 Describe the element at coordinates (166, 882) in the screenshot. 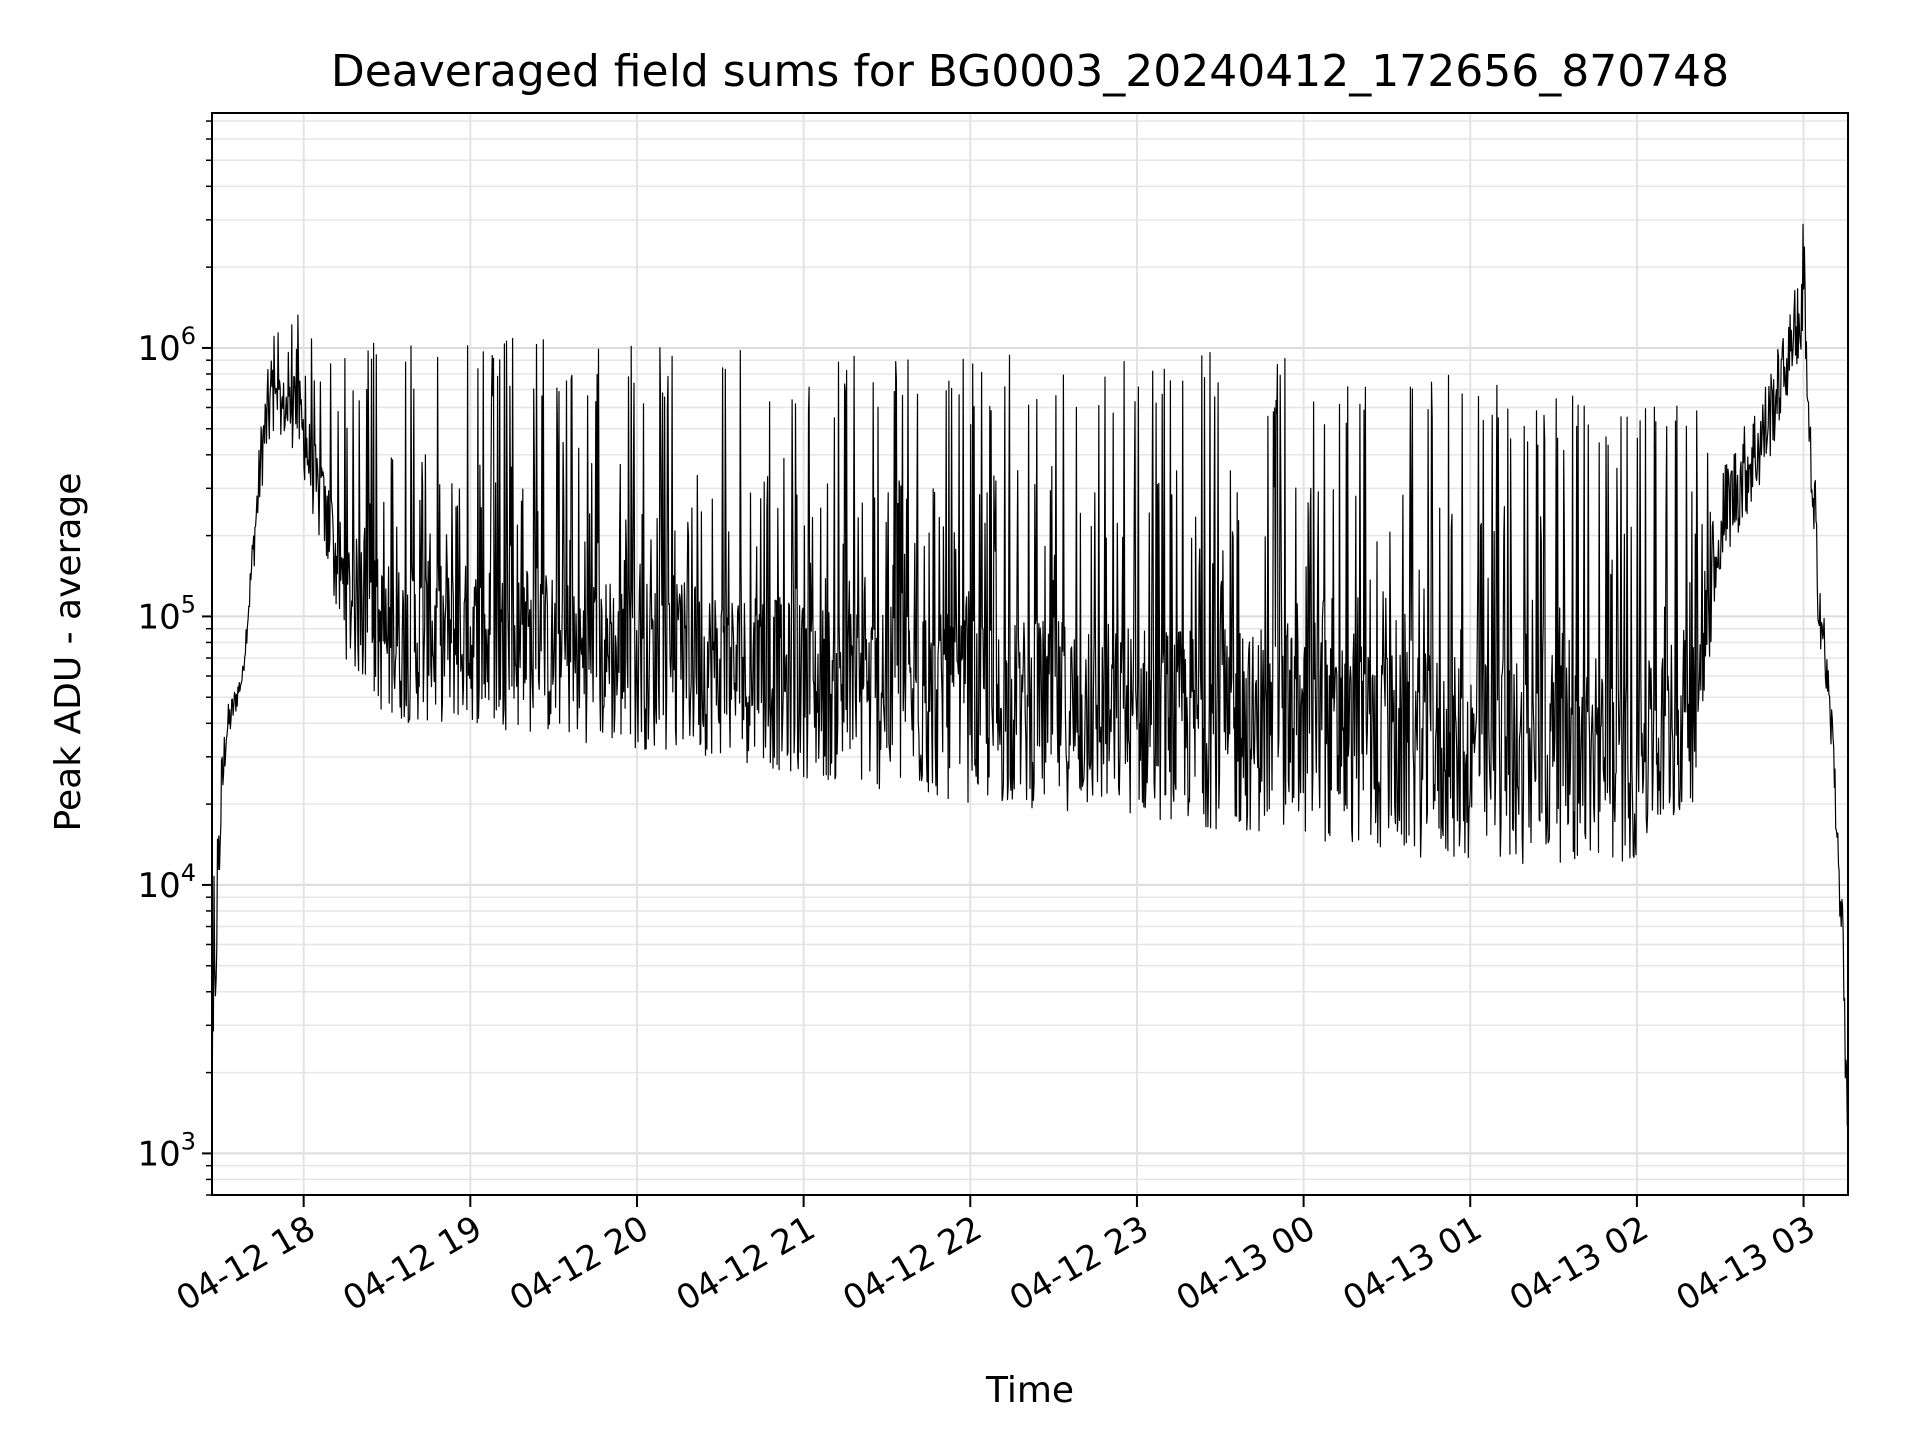

I see `y-tick-label: 10⁴` at that location.